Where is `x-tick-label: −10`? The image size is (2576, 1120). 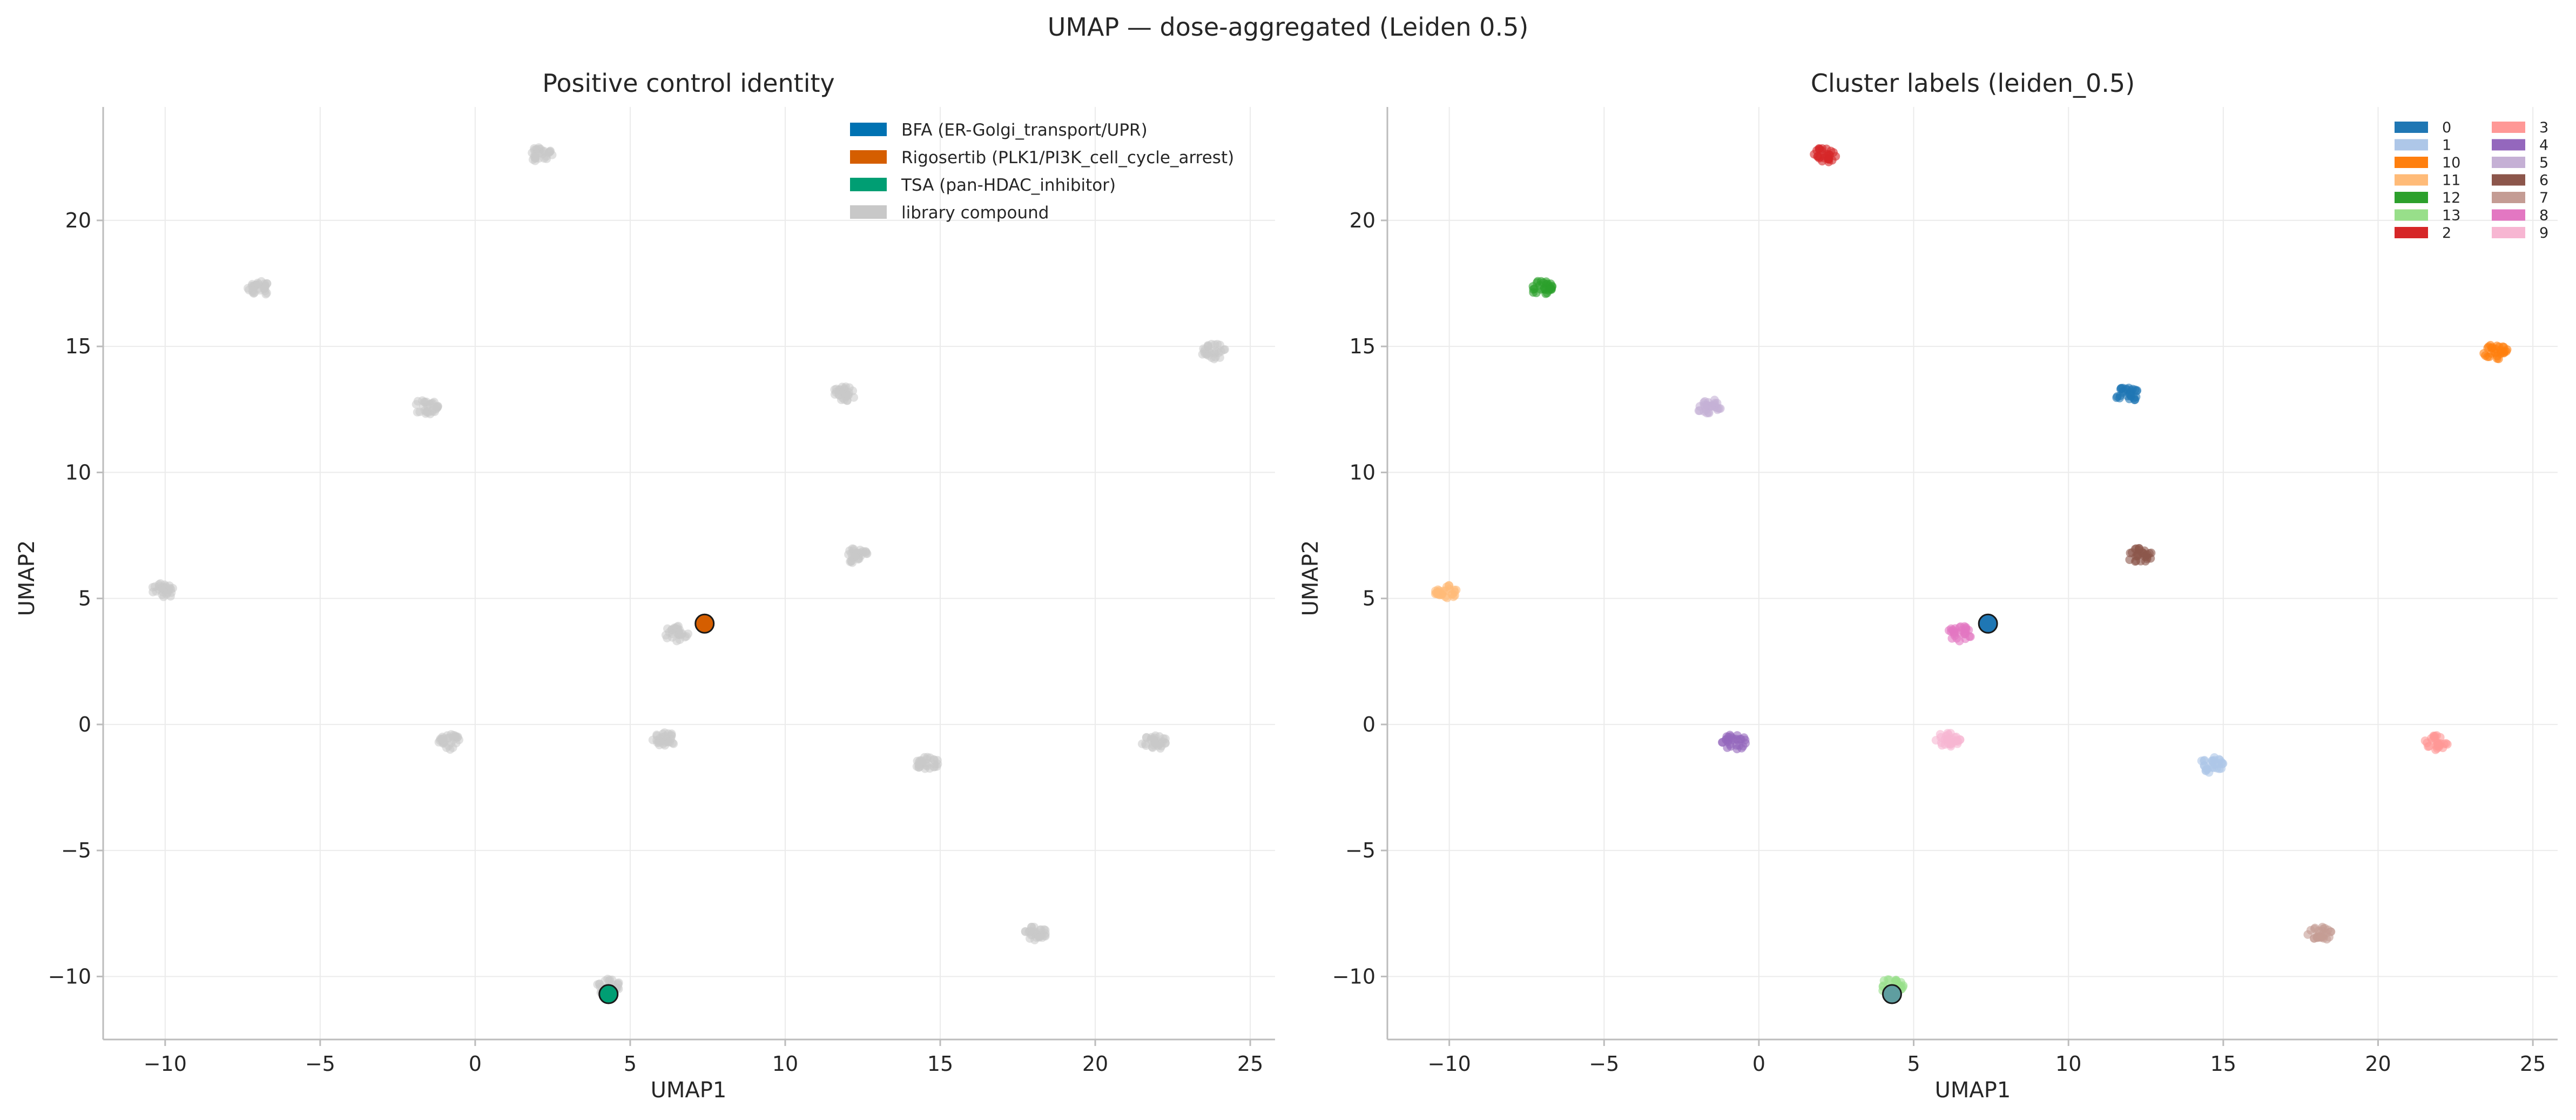 x-tick-label: −10 is located at coordinates (165, 1064).